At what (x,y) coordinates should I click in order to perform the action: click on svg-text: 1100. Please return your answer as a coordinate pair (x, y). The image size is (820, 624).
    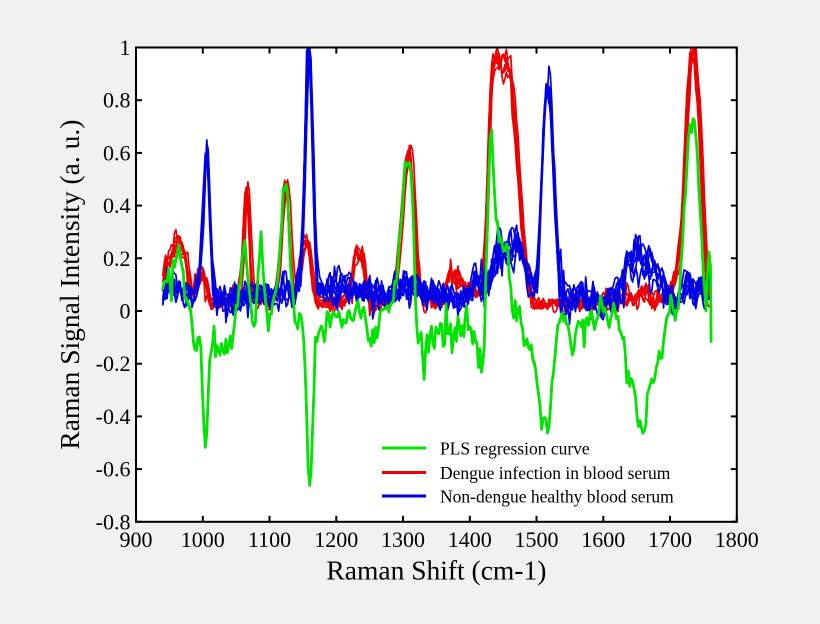
    Looking at the image, I should click on (269, 539).